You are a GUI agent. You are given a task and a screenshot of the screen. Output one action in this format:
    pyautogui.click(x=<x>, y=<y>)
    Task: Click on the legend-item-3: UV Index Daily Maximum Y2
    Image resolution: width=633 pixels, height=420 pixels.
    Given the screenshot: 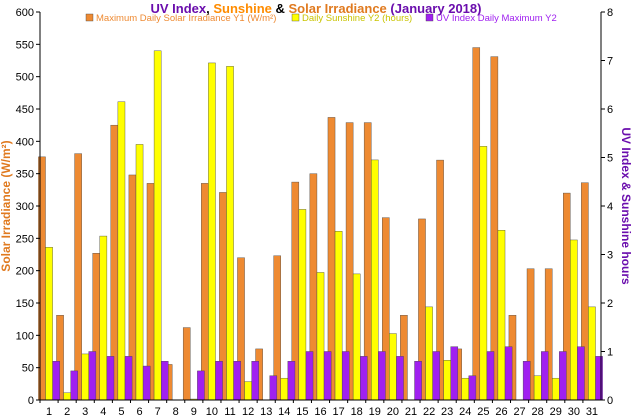 What is the action you would take?
    pyautogui.click(x=491, y=18)
    